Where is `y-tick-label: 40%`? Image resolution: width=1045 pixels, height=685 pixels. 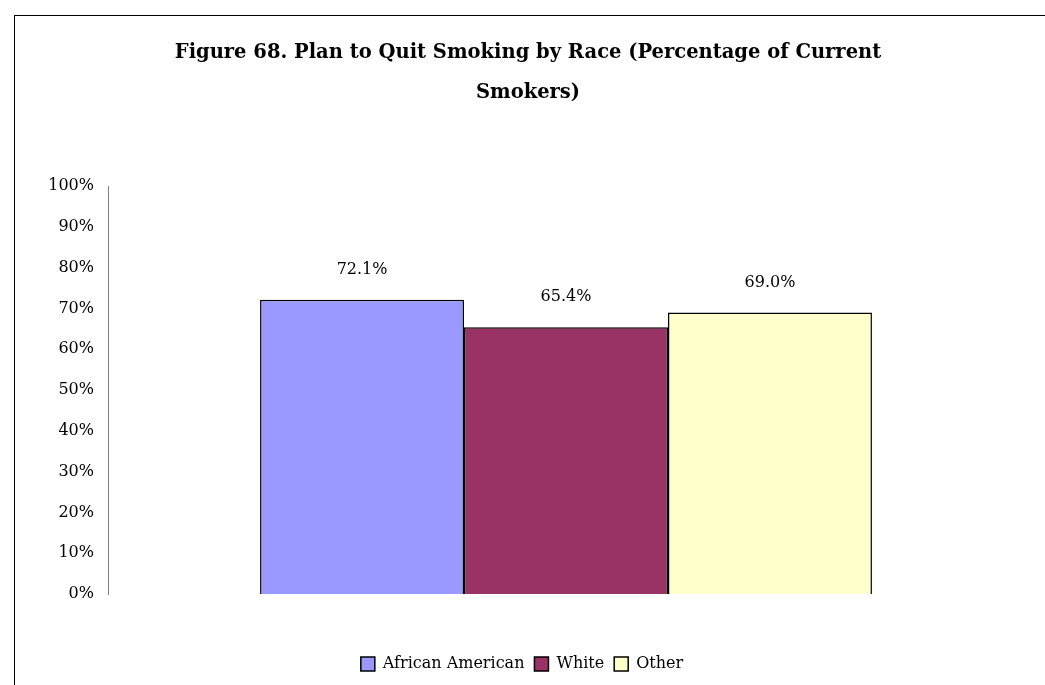 y-tick-label: 40% is located at coordinates (76, 429).